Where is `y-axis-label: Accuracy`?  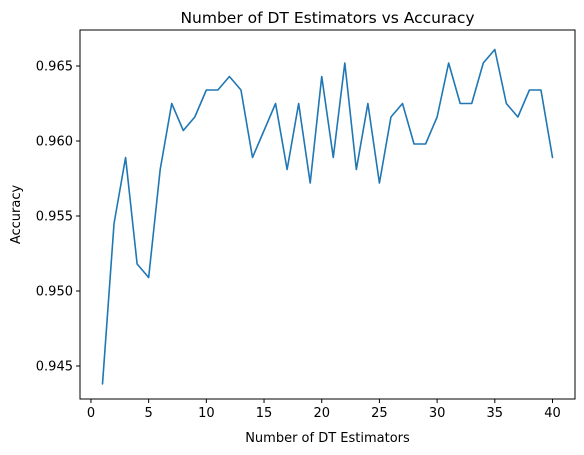 y-axis-label: Accuracy is located at coordinates (16, 215).